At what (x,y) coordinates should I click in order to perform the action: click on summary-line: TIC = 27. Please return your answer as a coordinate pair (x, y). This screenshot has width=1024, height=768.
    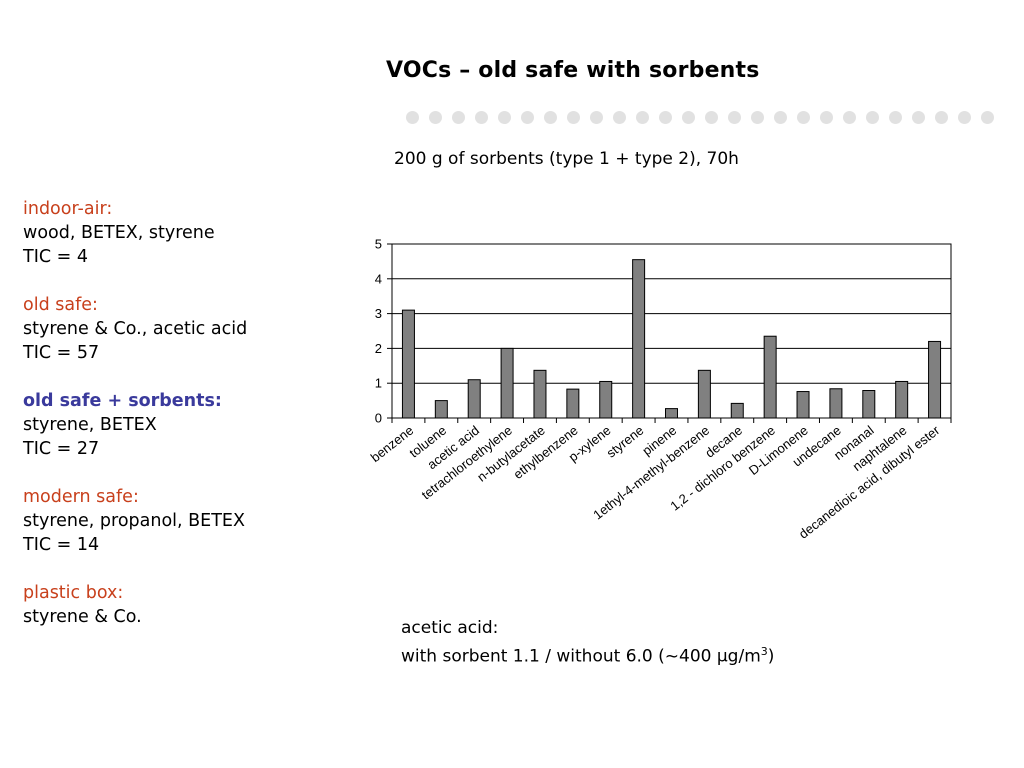
    Looking at the image, I should click on (61, 449).